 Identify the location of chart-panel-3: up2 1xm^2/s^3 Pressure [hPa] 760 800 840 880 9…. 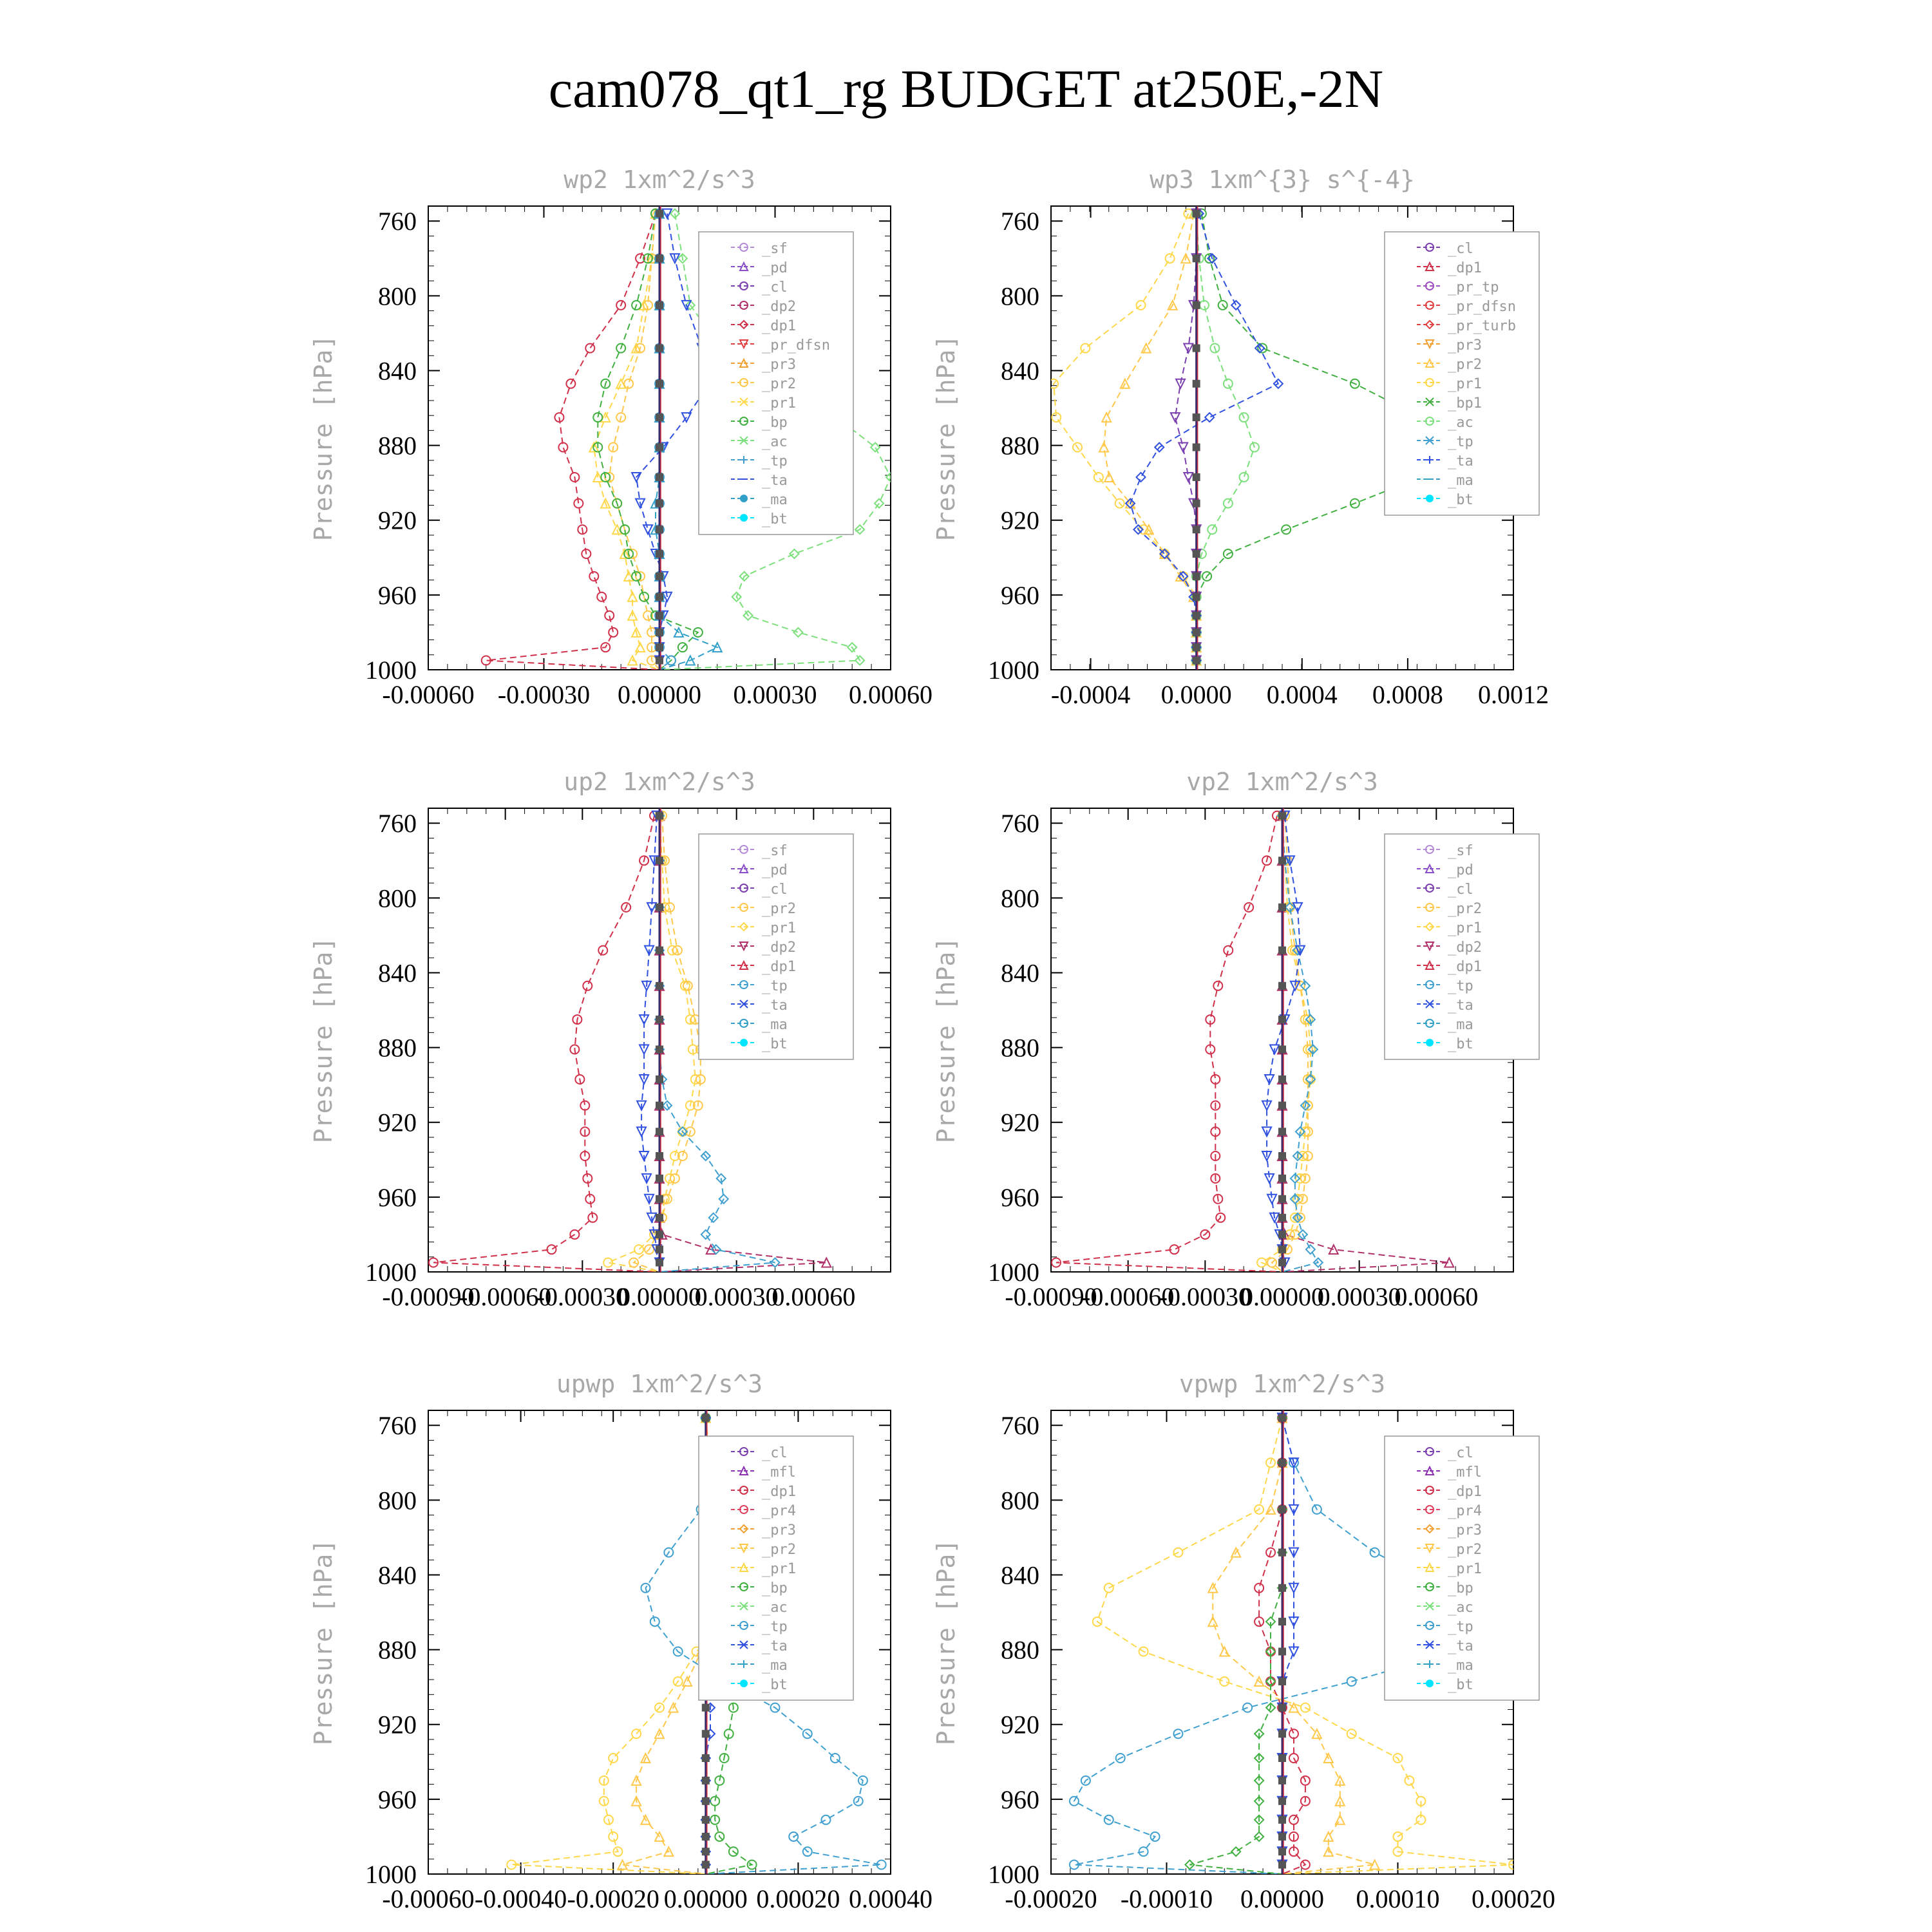
(600, 1039).